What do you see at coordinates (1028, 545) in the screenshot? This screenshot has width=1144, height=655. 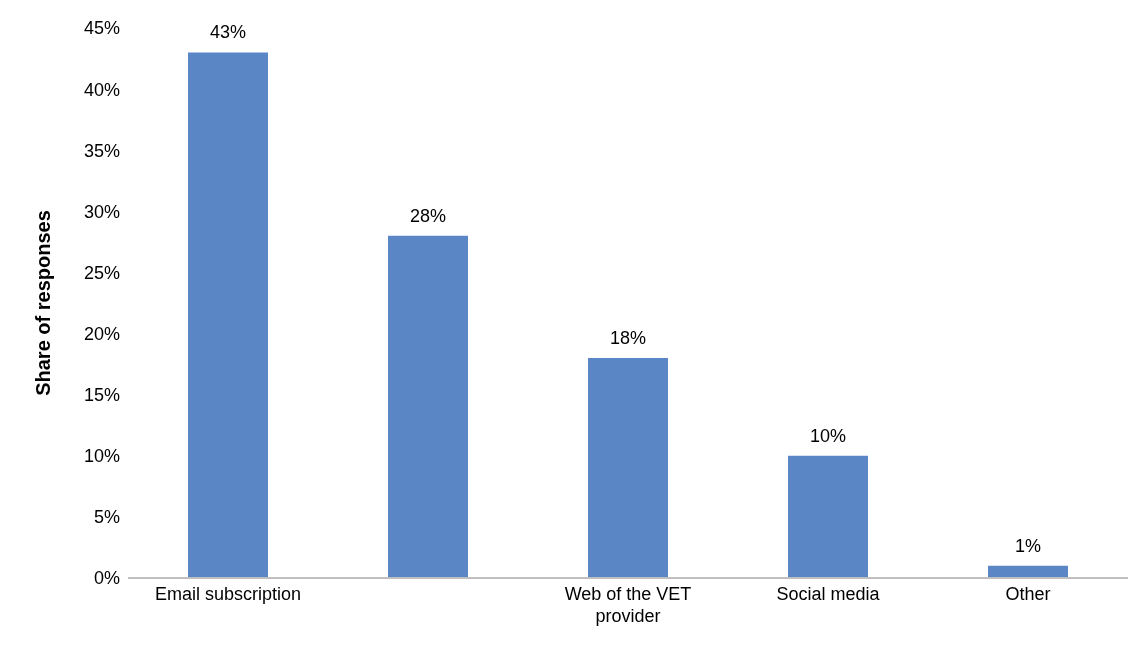 I see `data-label: 1%` at bounding box center [1028, 545].